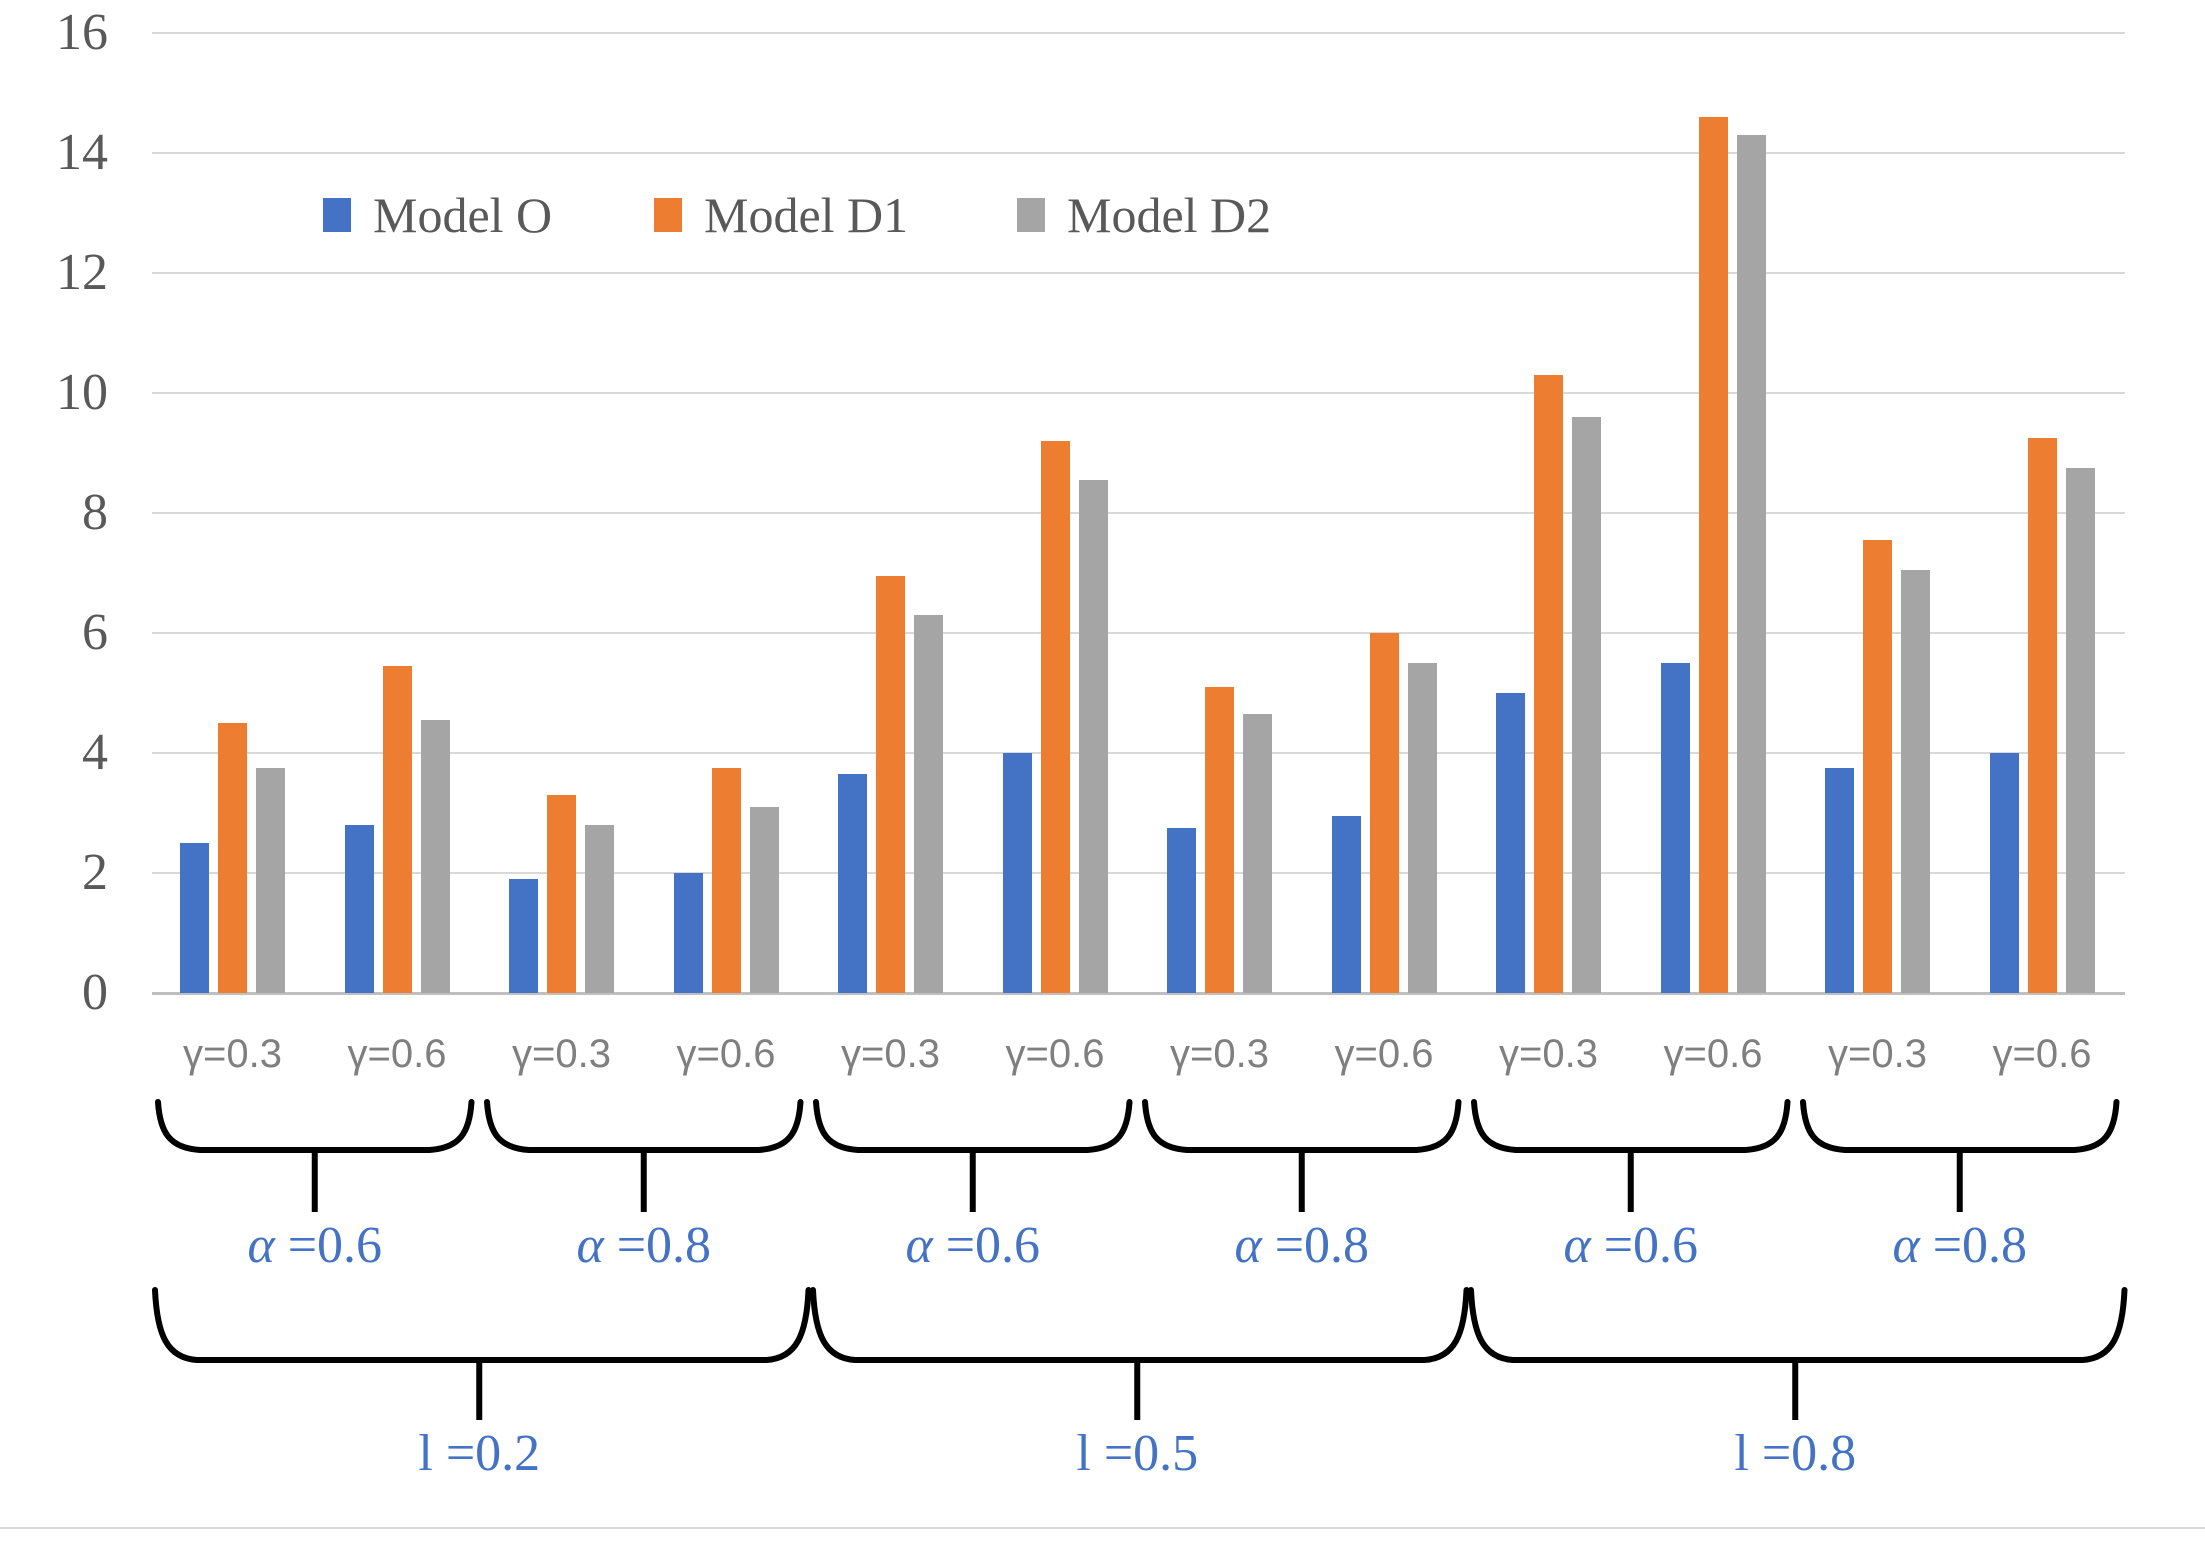 The height and width of the screenshot is (1542, 2205). What do you see at coordinates (1631, 1245) in the screenshot?
I see `alpha-section-label-5: α =0.6` at bounding box center [1631, 1245].